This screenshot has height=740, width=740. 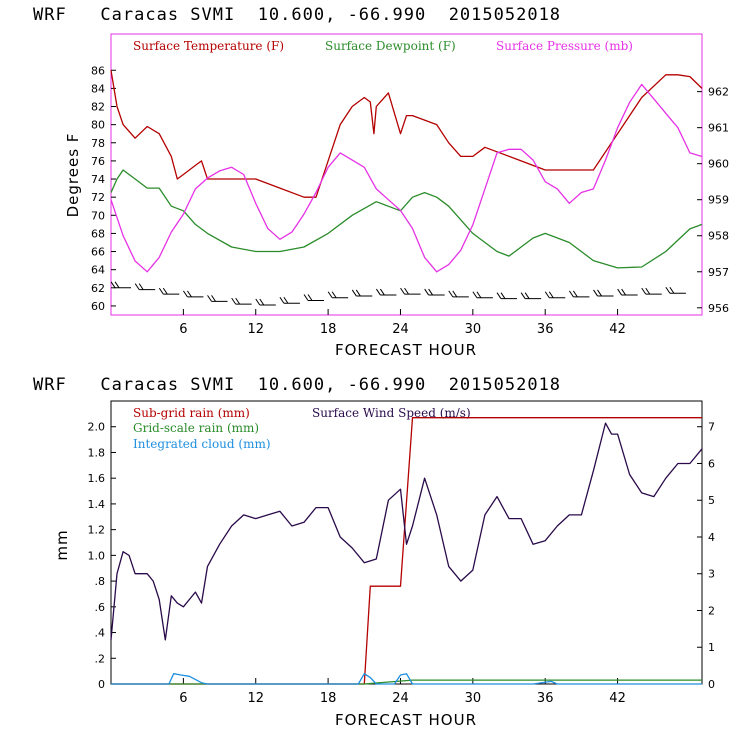 I want to click on legend-integrated-cloud: Integrated cloud (mm), so click(x=202, y=444).